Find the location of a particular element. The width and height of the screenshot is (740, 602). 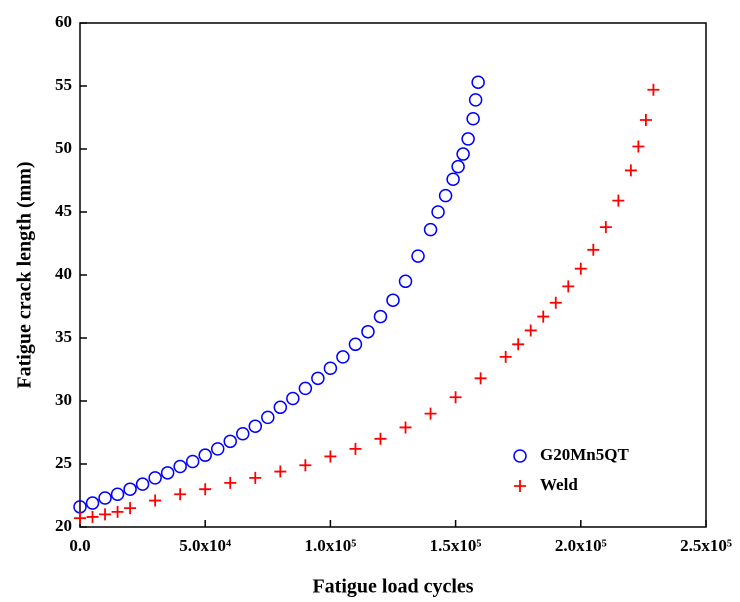

legend-label: G20Mn5QT is located at coordinates (584, 454).